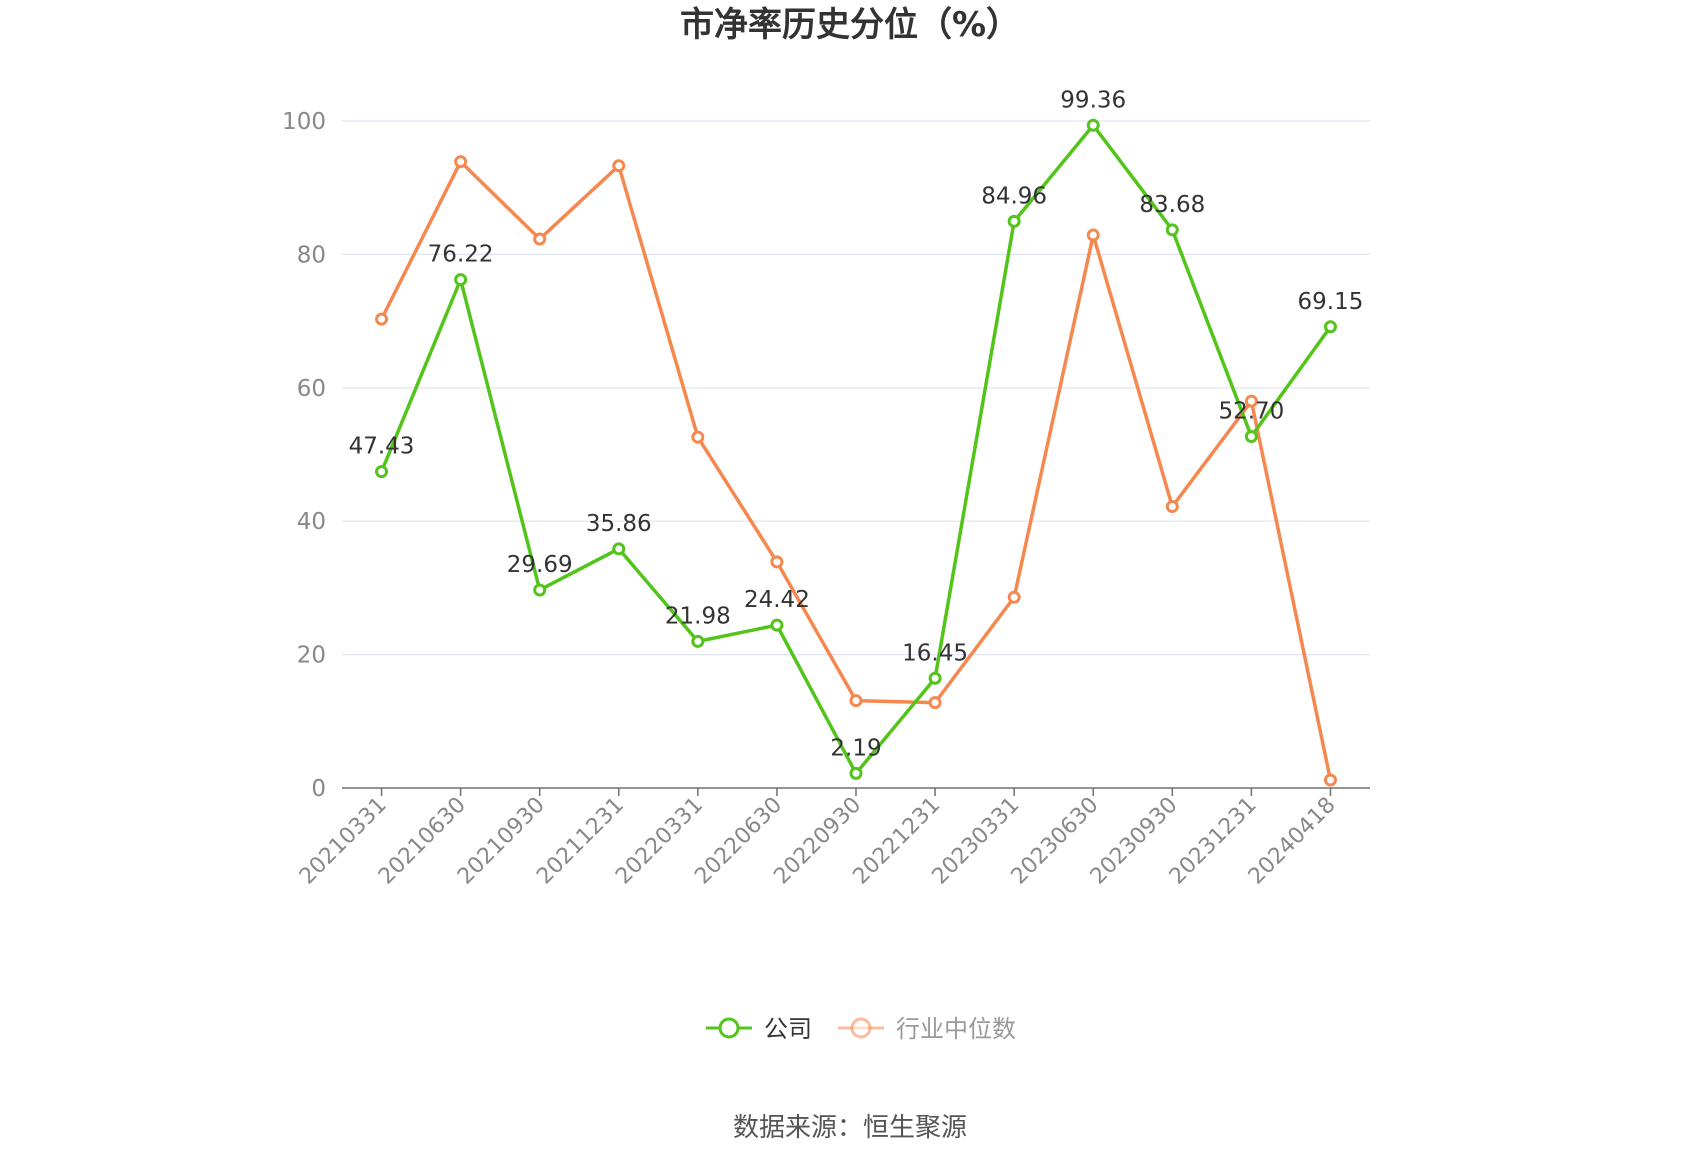 The width and height of the screenshot is (1700, 1150). I want to click on data-label: 35.86, so click(619, 524).